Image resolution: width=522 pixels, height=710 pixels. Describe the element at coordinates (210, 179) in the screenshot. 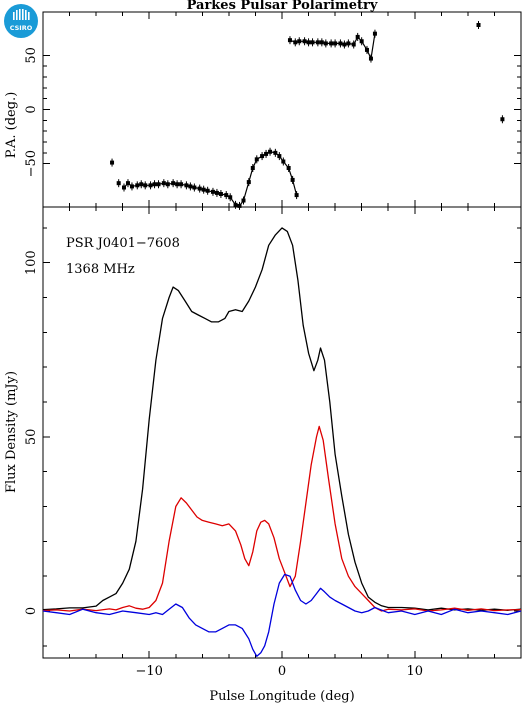

I see `pa-series-line` at that location.